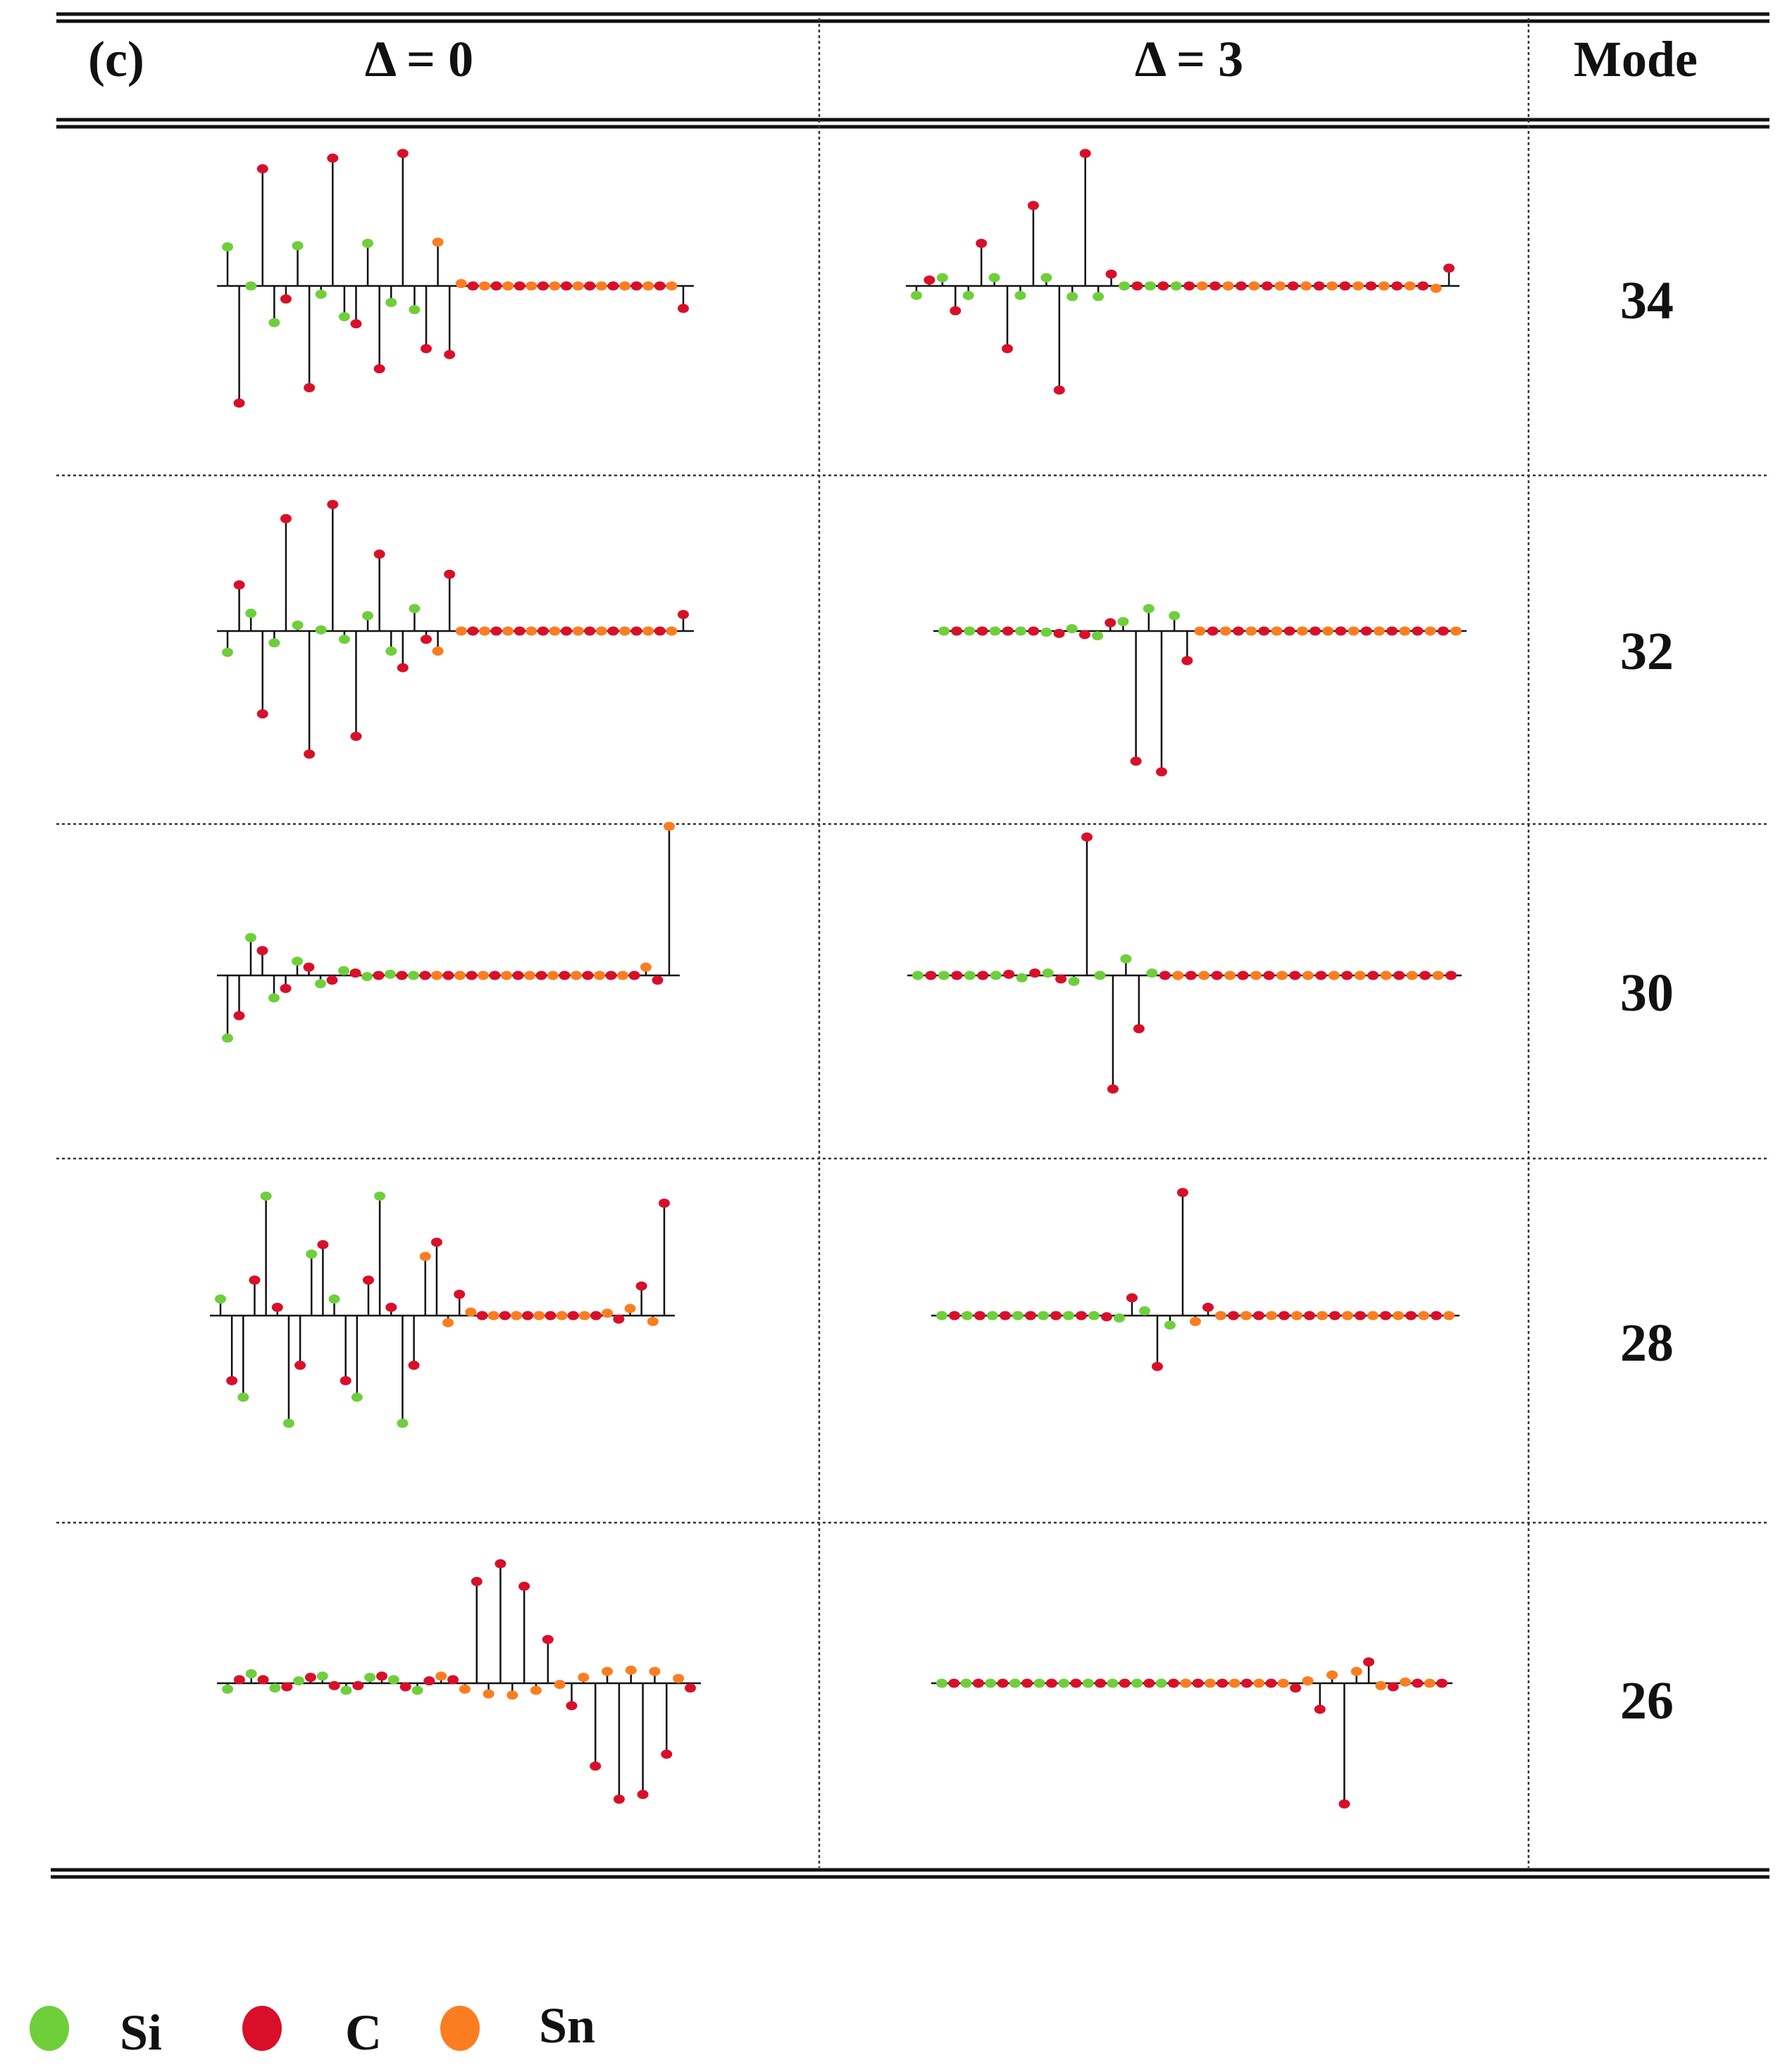  What do you see at coordinates (1189, 59) in the screenshot?
I see `column-header-delta3: Δ = 3` at bounding box center [1189, 59].